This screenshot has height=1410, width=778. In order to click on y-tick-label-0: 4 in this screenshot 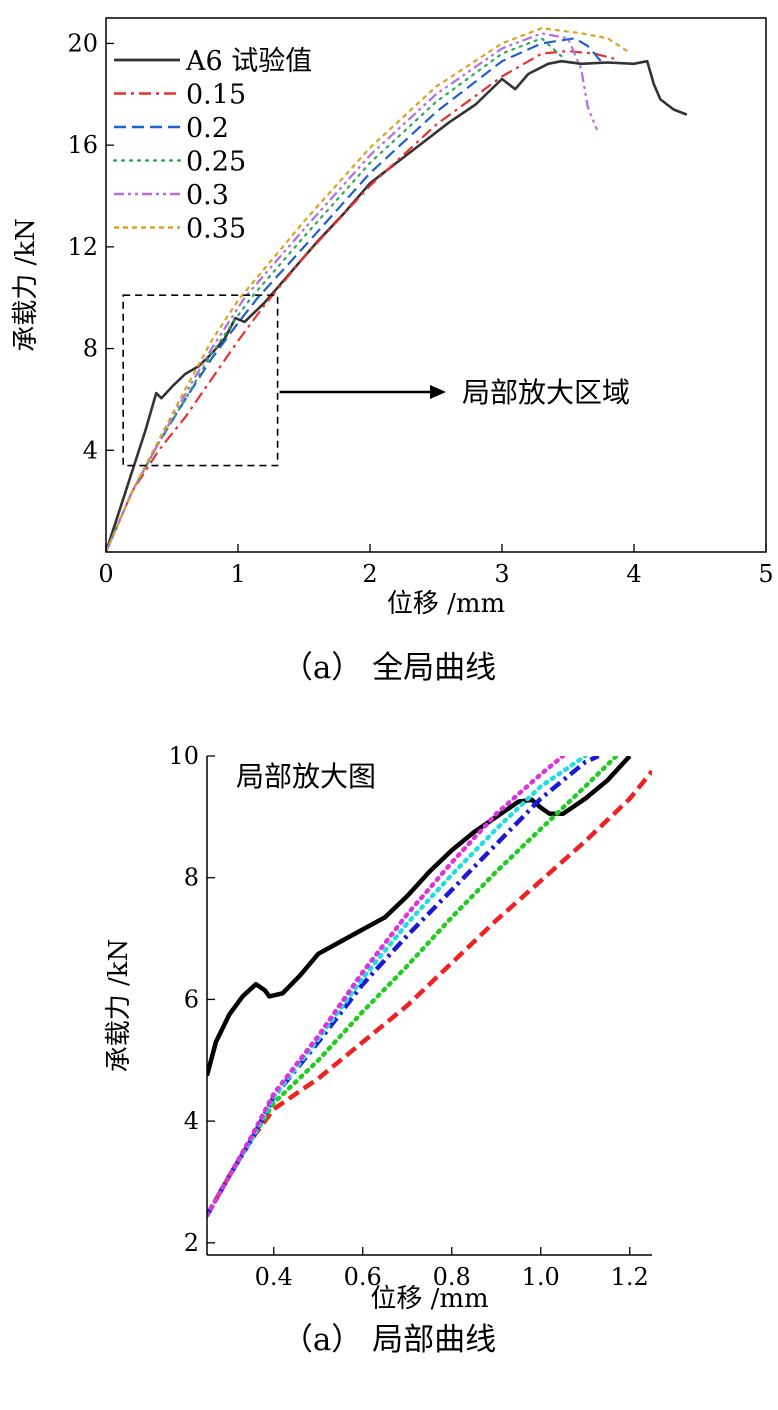, I will do `click(90, 450)`.